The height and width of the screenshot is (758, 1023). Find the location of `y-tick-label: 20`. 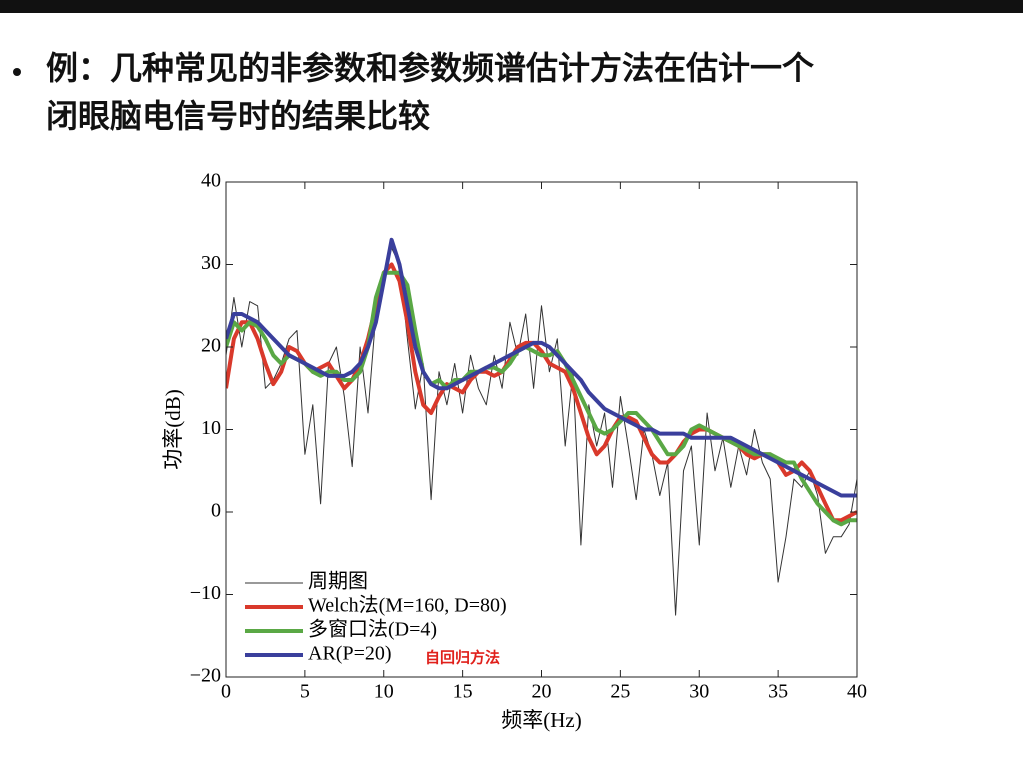

y-tick-label: 20 is located at coordinates (211, 346).